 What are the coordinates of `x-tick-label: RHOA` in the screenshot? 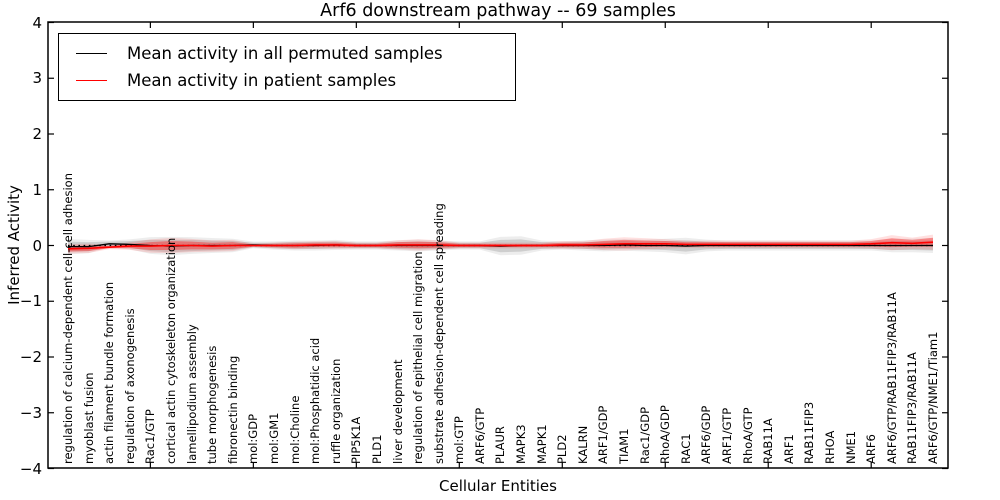 It's located at (830, 447).